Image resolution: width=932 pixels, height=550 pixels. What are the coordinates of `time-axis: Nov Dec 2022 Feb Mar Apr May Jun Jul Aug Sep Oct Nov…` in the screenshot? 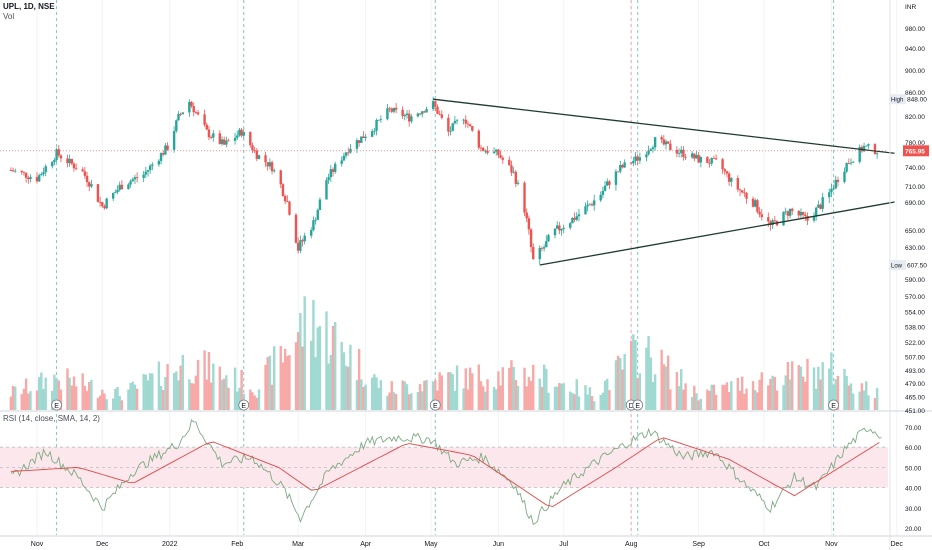 It's located at (467, 544).